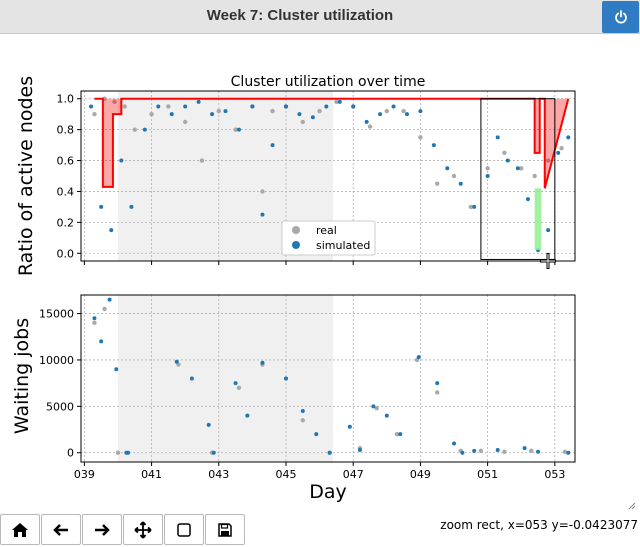 The width and height of the screenshot is (640, 547). I want to click on zoom-button, so click(184, 529).